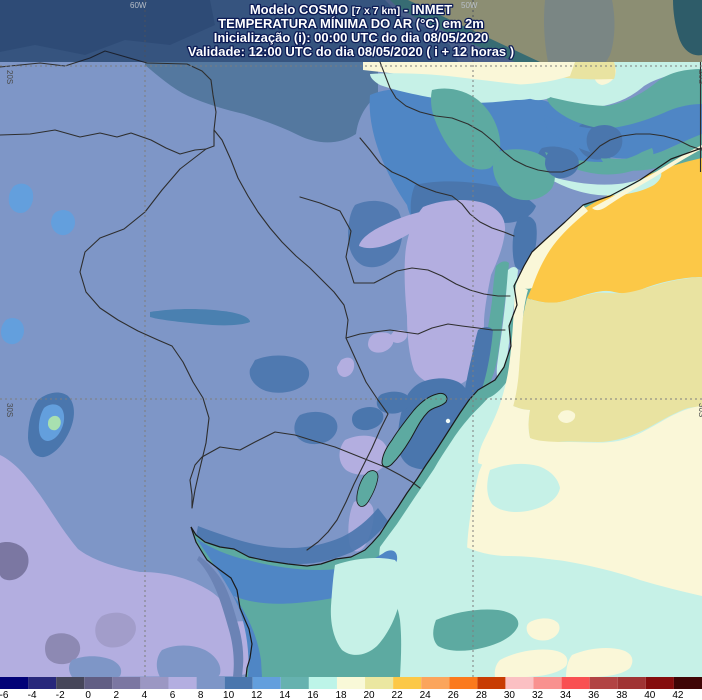  I want to click on svg-text: 36, so click(594, 695).